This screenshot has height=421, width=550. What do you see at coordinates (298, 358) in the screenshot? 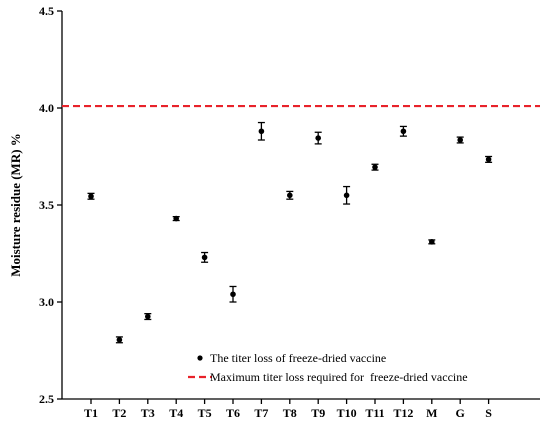
I see `legend-label-series: The titer loss of freeze-dried vaccine` at bounding box center [298, 358].